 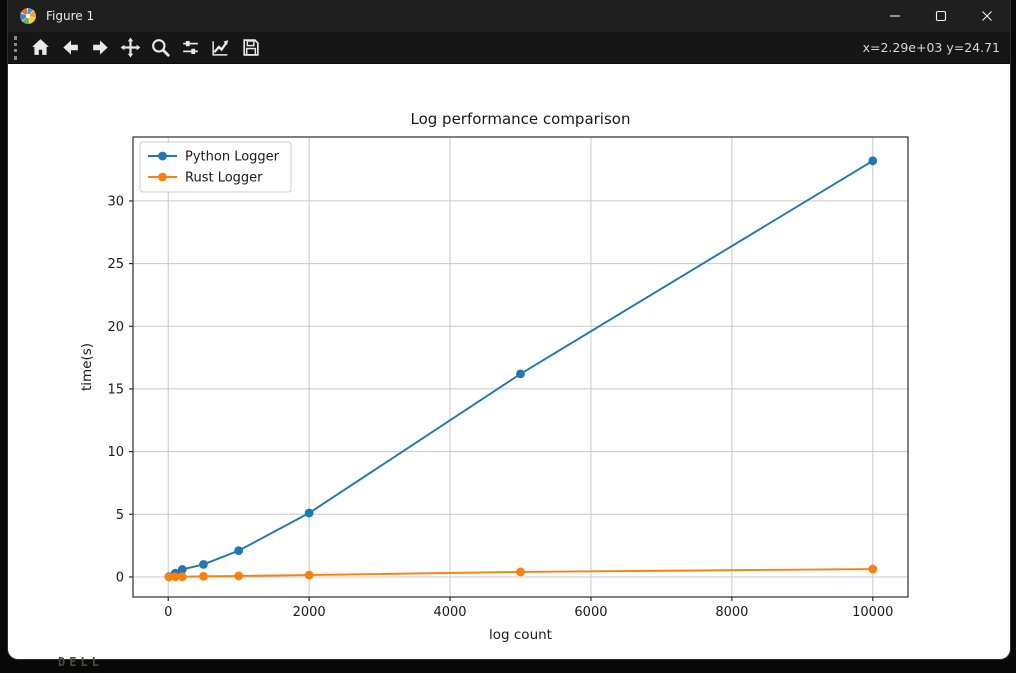 What do you see at coordinates (115, 201) in the screenshot?
I see `y-tick-label: 30` at bounding box center [115, 201].